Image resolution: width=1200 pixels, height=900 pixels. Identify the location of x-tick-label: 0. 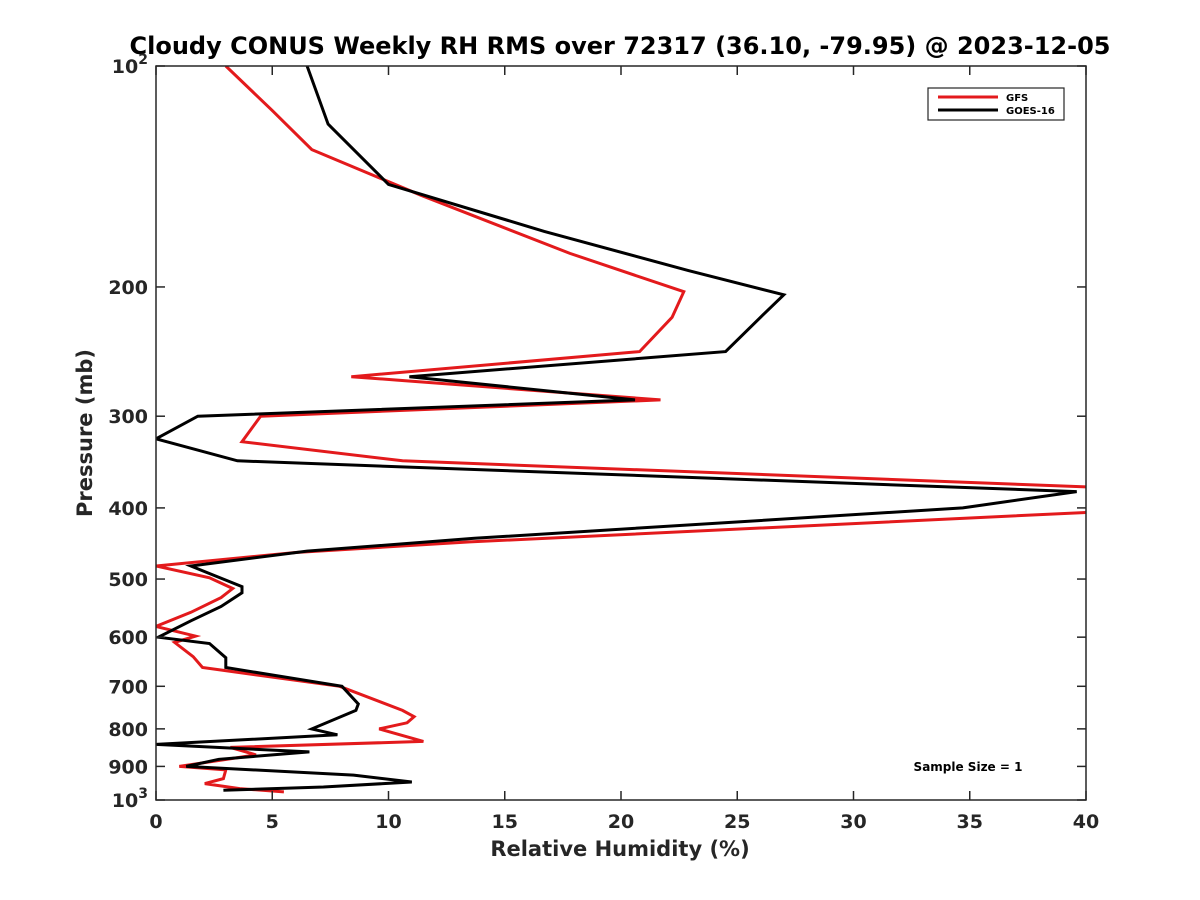
(155, 822).